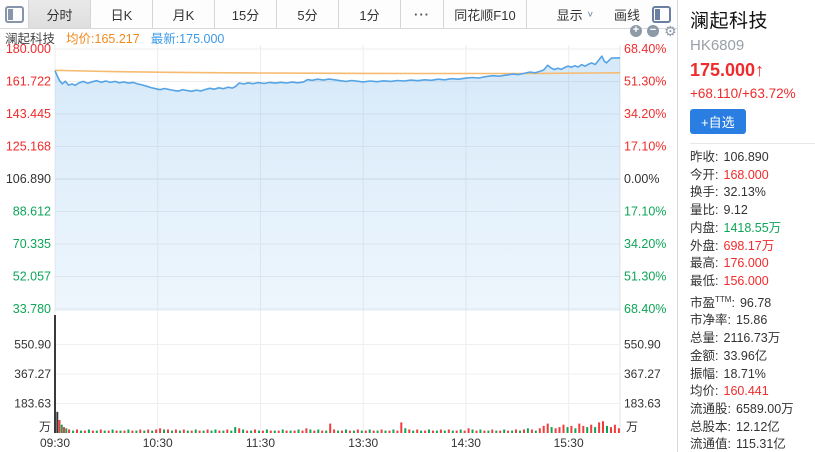 Image resolution: width=815 pixels, height=452 pixels. I want to click on chart-legend: 澜起科技 均价:165.217 最新:175.000, so click(114, 38).